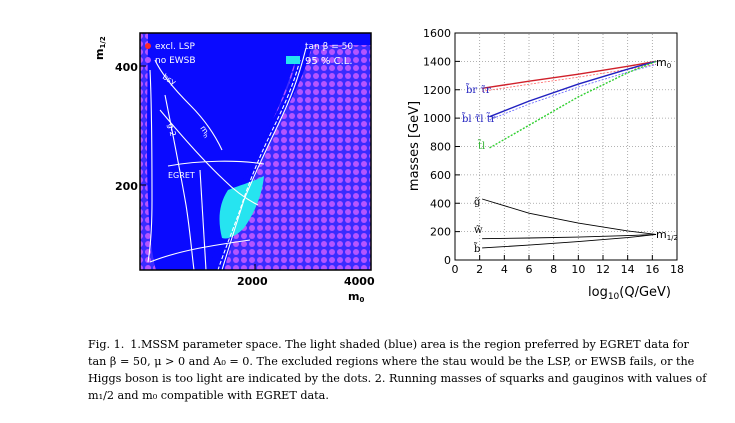 Image resolution: width=735 pixels, height=423 pixels. What do you see at coordinates (100, 48) in the screenshot?
I see `y-axis-label: m1/2` at bounding box center [100, 48].